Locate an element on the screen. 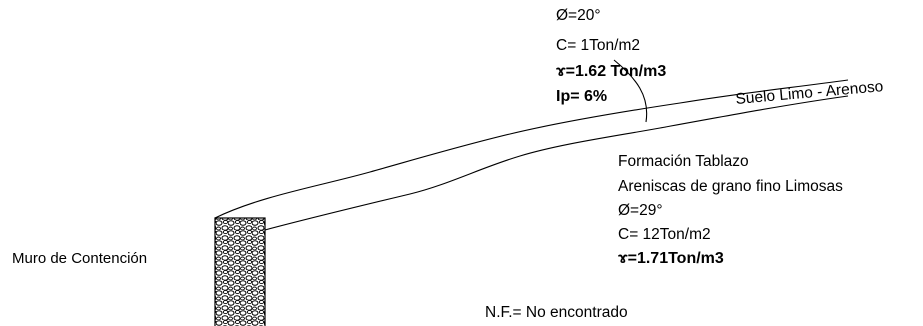 The image size is (923, 326). formation-description: Areniscas de grano fino Limosas is located at coordinates (730, 186).